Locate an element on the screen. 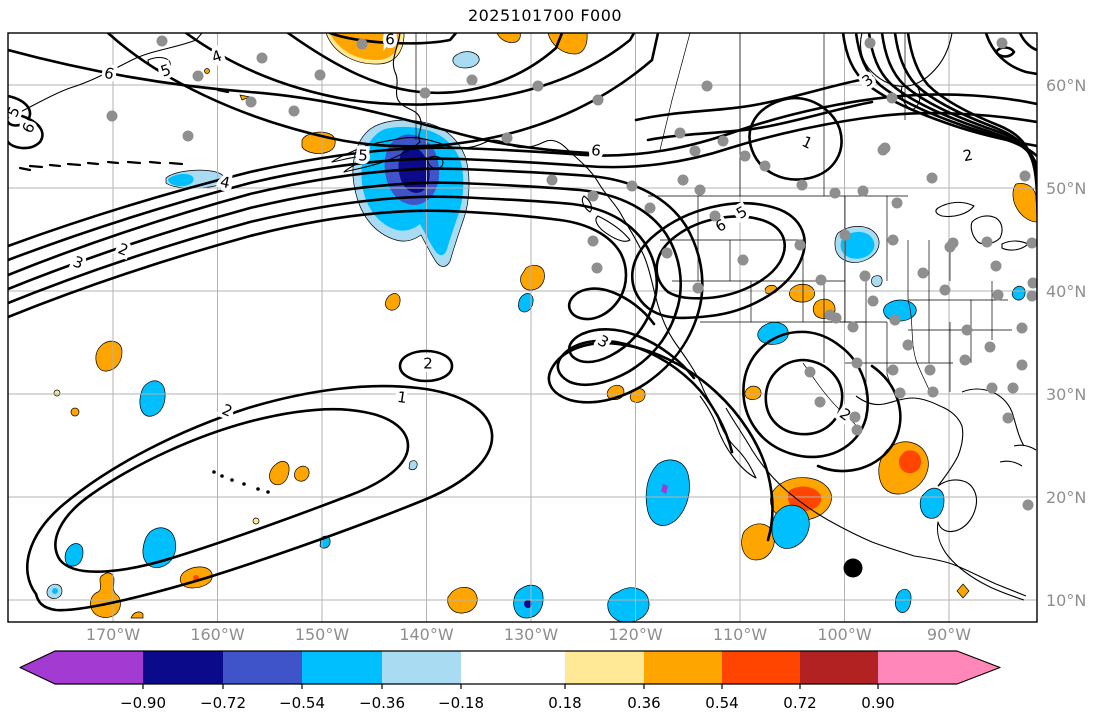 The width and height of the screenshot is (1105, 712). colorbar-tick-label: 0.36 is located at coordinates (643, 703).